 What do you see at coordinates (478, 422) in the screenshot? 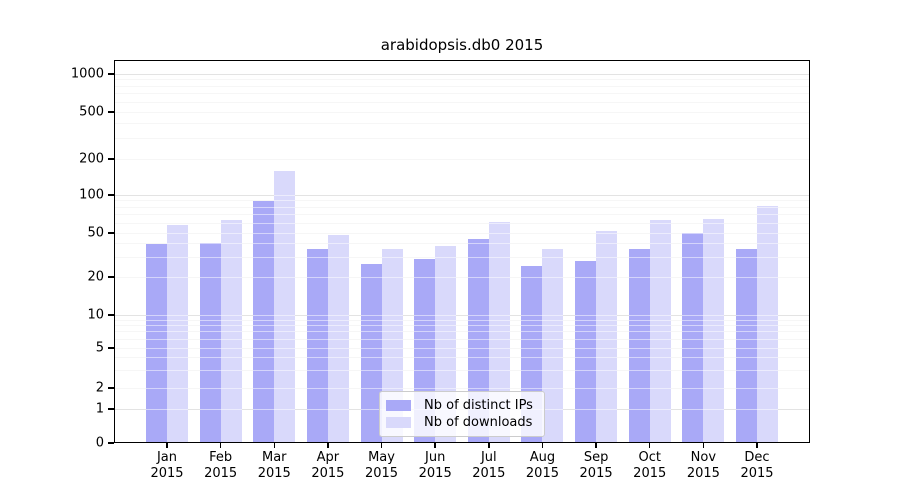
I see `legend-label-downloads: Nb of downloads` at bounding box center [478, 422].